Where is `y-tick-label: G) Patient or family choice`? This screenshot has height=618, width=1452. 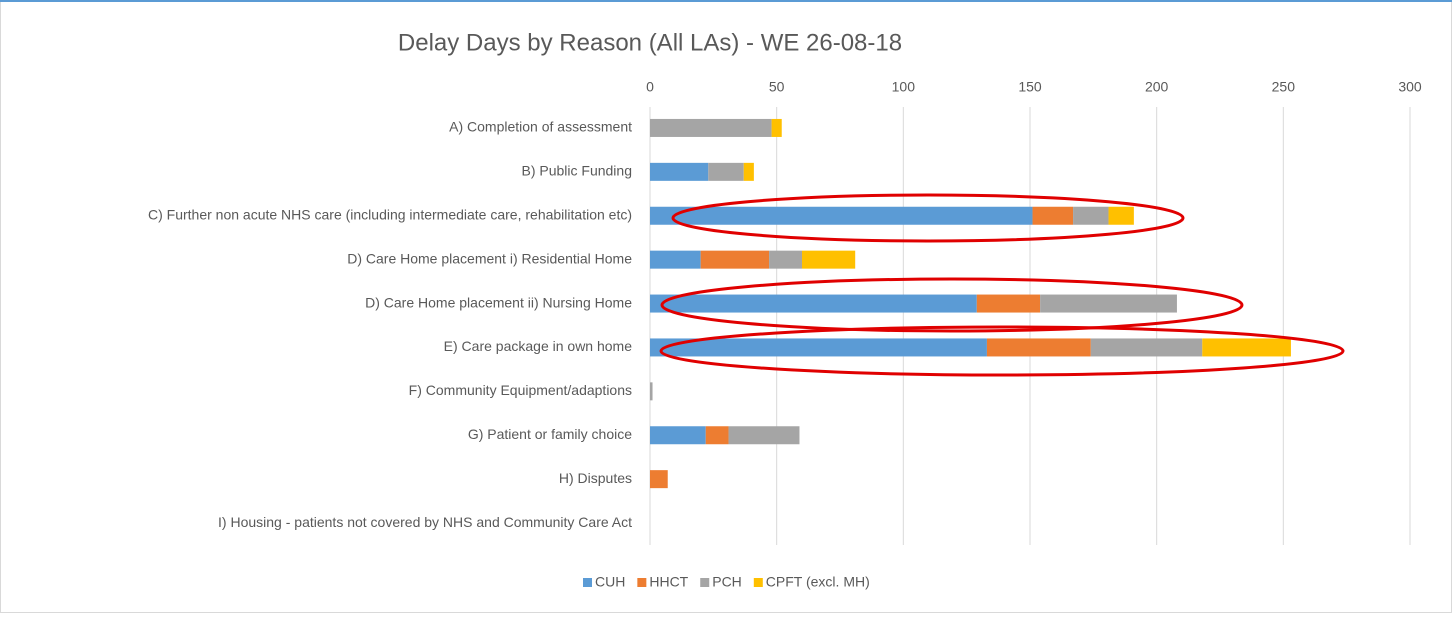 y-tick-label: G) Patient or family choice is located at coordinates (550, 434).